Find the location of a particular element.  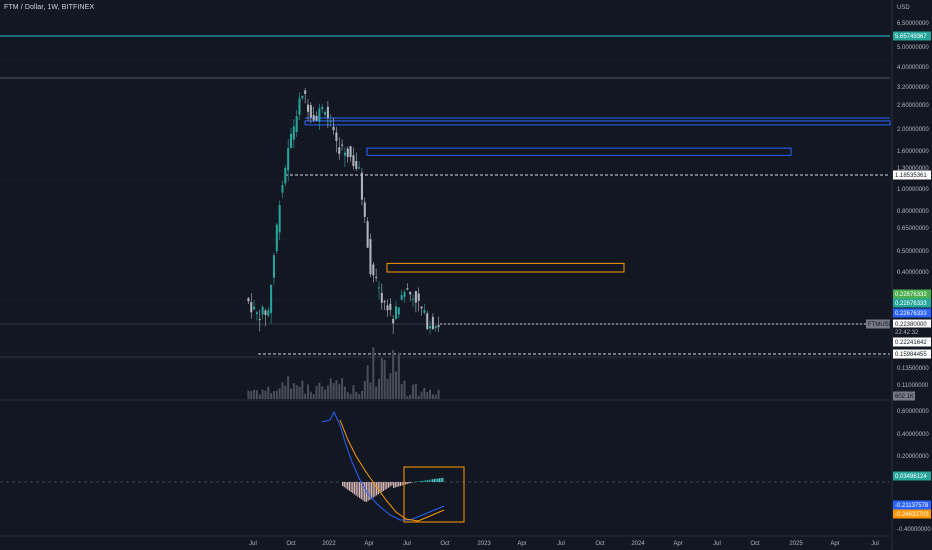

macd-tick-label: -0.40000000 is located at coordinates (914, 530).